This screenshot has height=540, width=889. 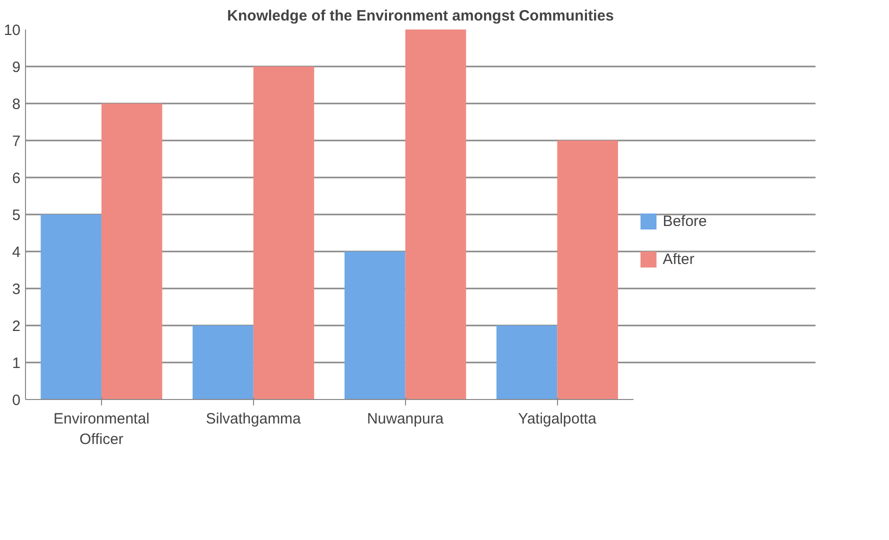 I want to click on y-tick-label: 8, so click(x=16, y=104).